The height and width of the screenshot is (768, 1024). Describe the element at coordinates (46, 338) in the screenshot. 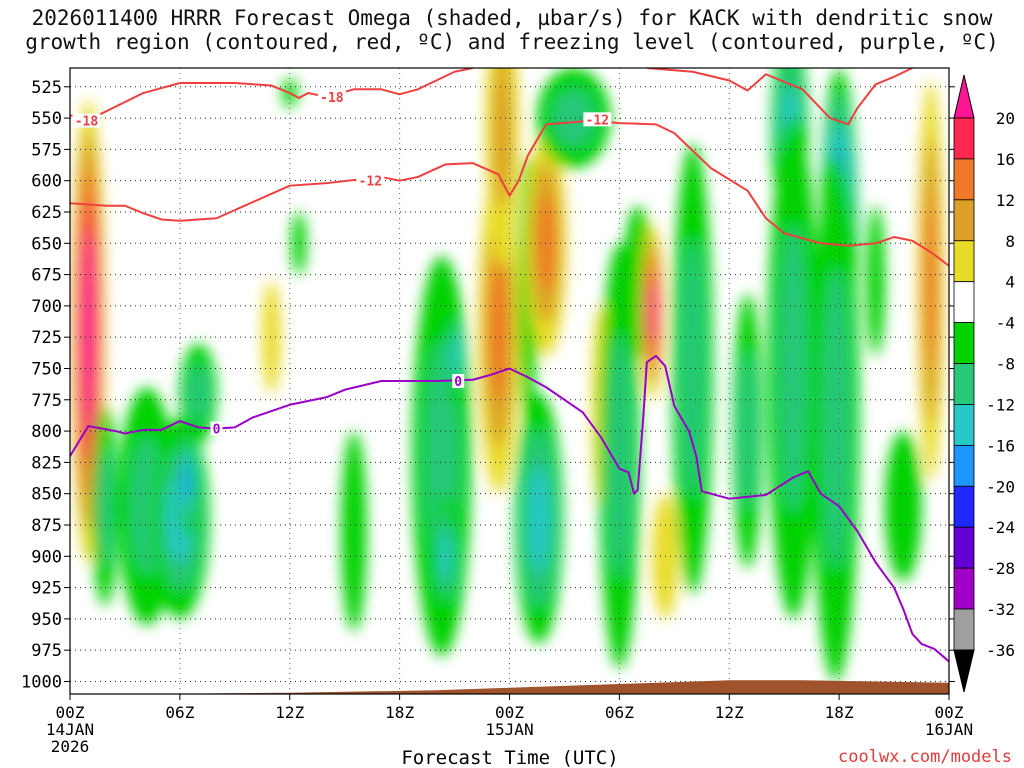

I see `y-tick-label: 725` at that location.